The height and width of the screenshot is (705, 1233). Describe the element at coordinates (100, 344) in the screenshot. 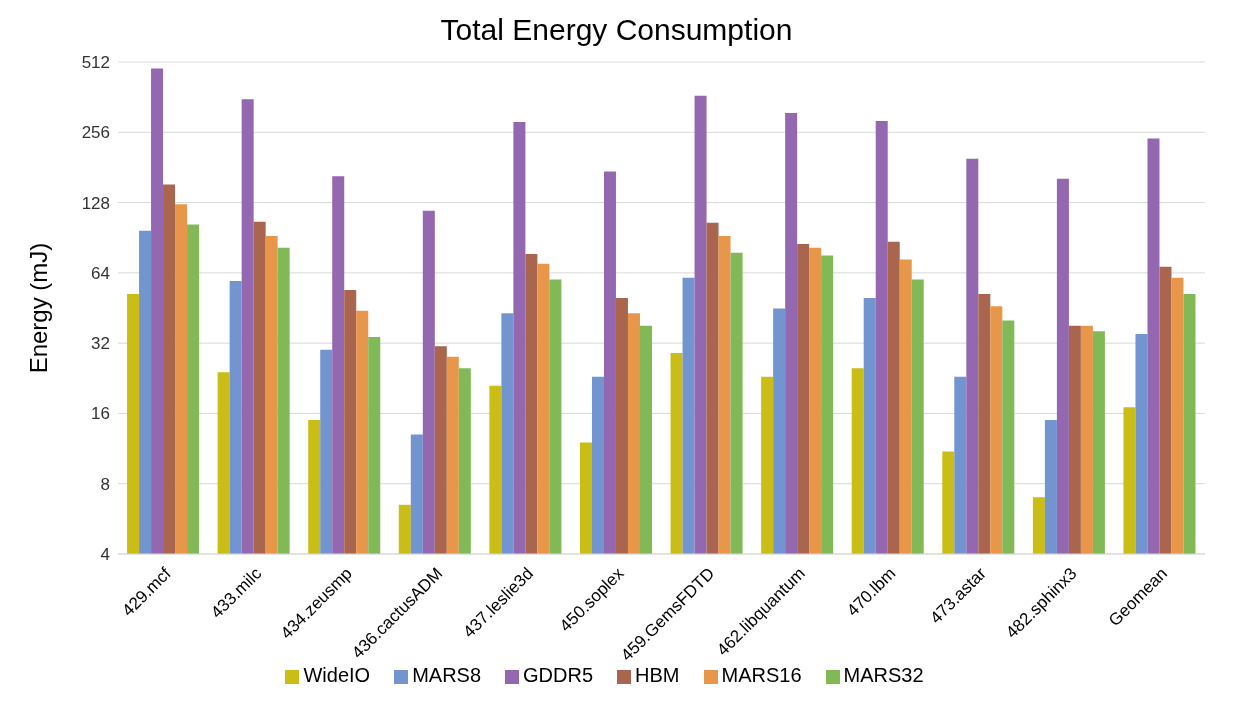

I see `y-tick-label: 32` at that location.